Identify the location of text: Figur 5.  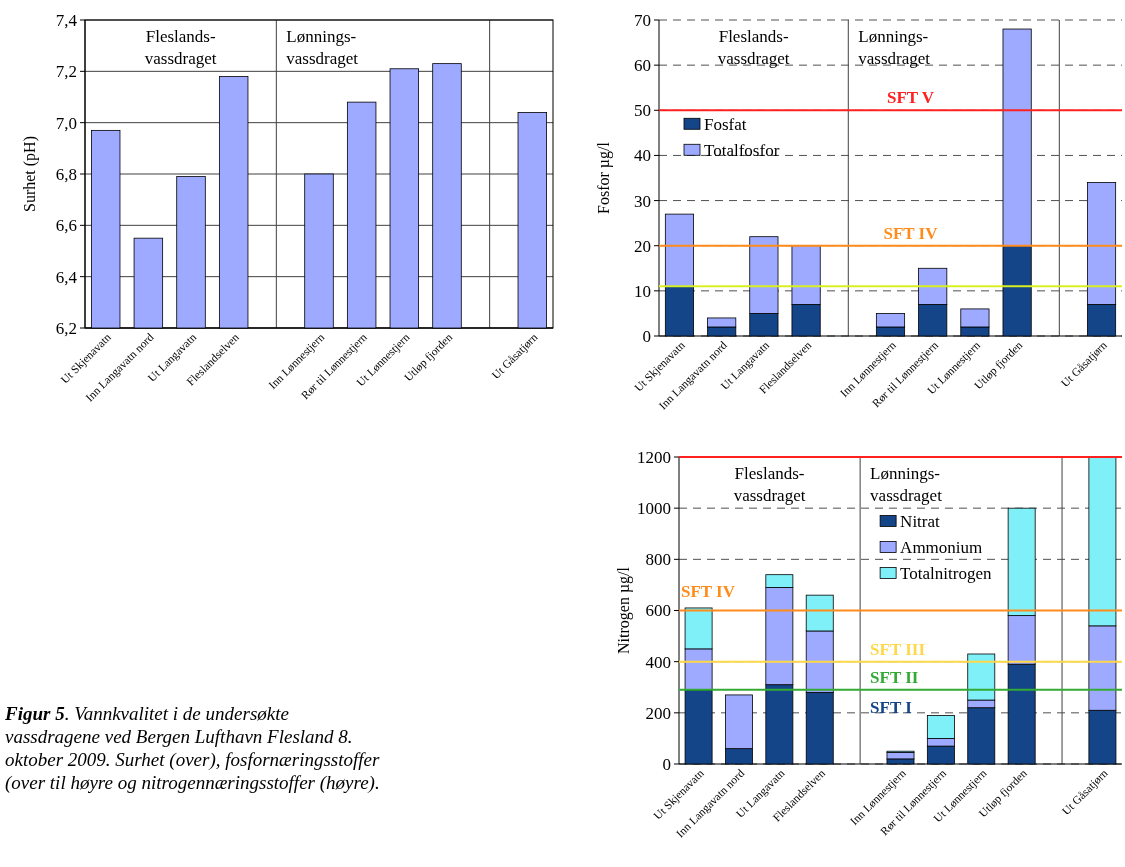
(35, 713).